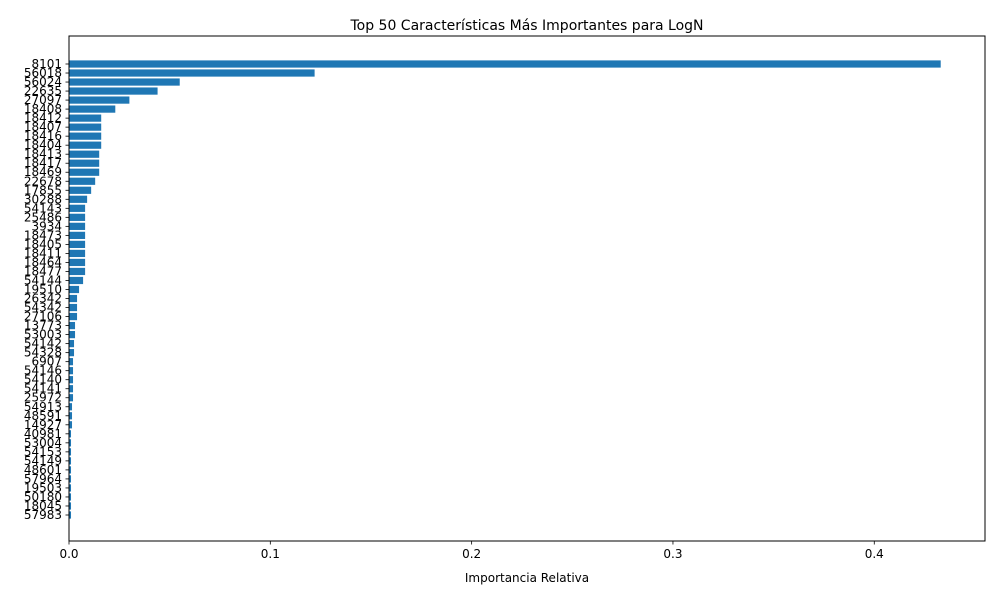 This screenshot has height=600, width=1000. Describe the element at coordinates (43, 308) in the screenshot. I see `y-tick-label: 54342` at that location.